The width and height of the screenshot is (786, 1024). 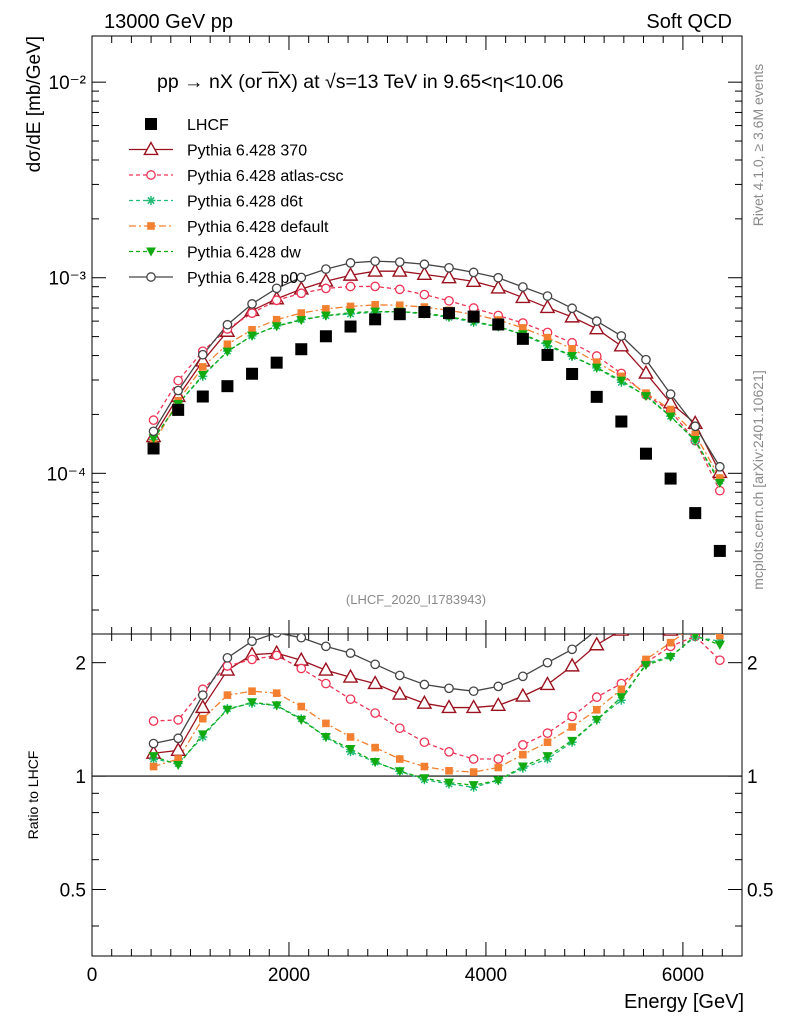 What do you see at coordinates (242, 278) in the screenshot?
I see `legend-label-pythia-6-428-p0: Pythia 6.428 p0` at bounding box center [242, 278].